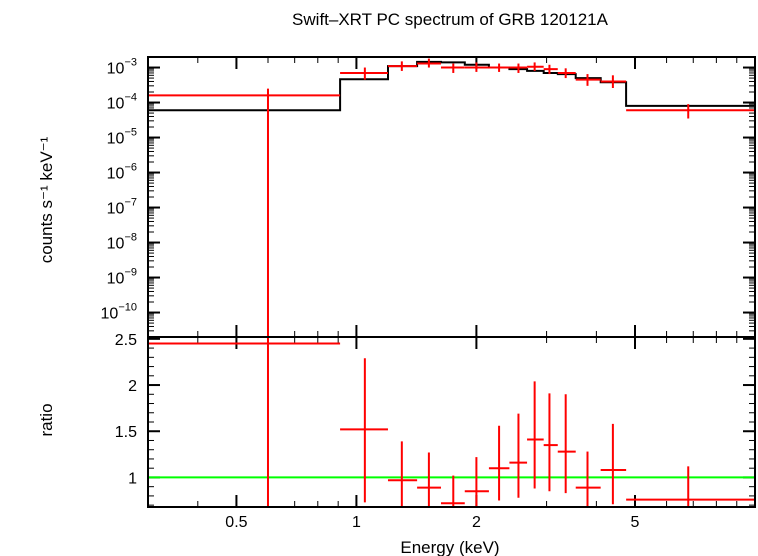 Image resolution: width=758 pixels, height=556 pixels. Describe the element at coordinates (122, 277) in the screenshot. I see `y-tick-label: 10⁻⁹` at that location.